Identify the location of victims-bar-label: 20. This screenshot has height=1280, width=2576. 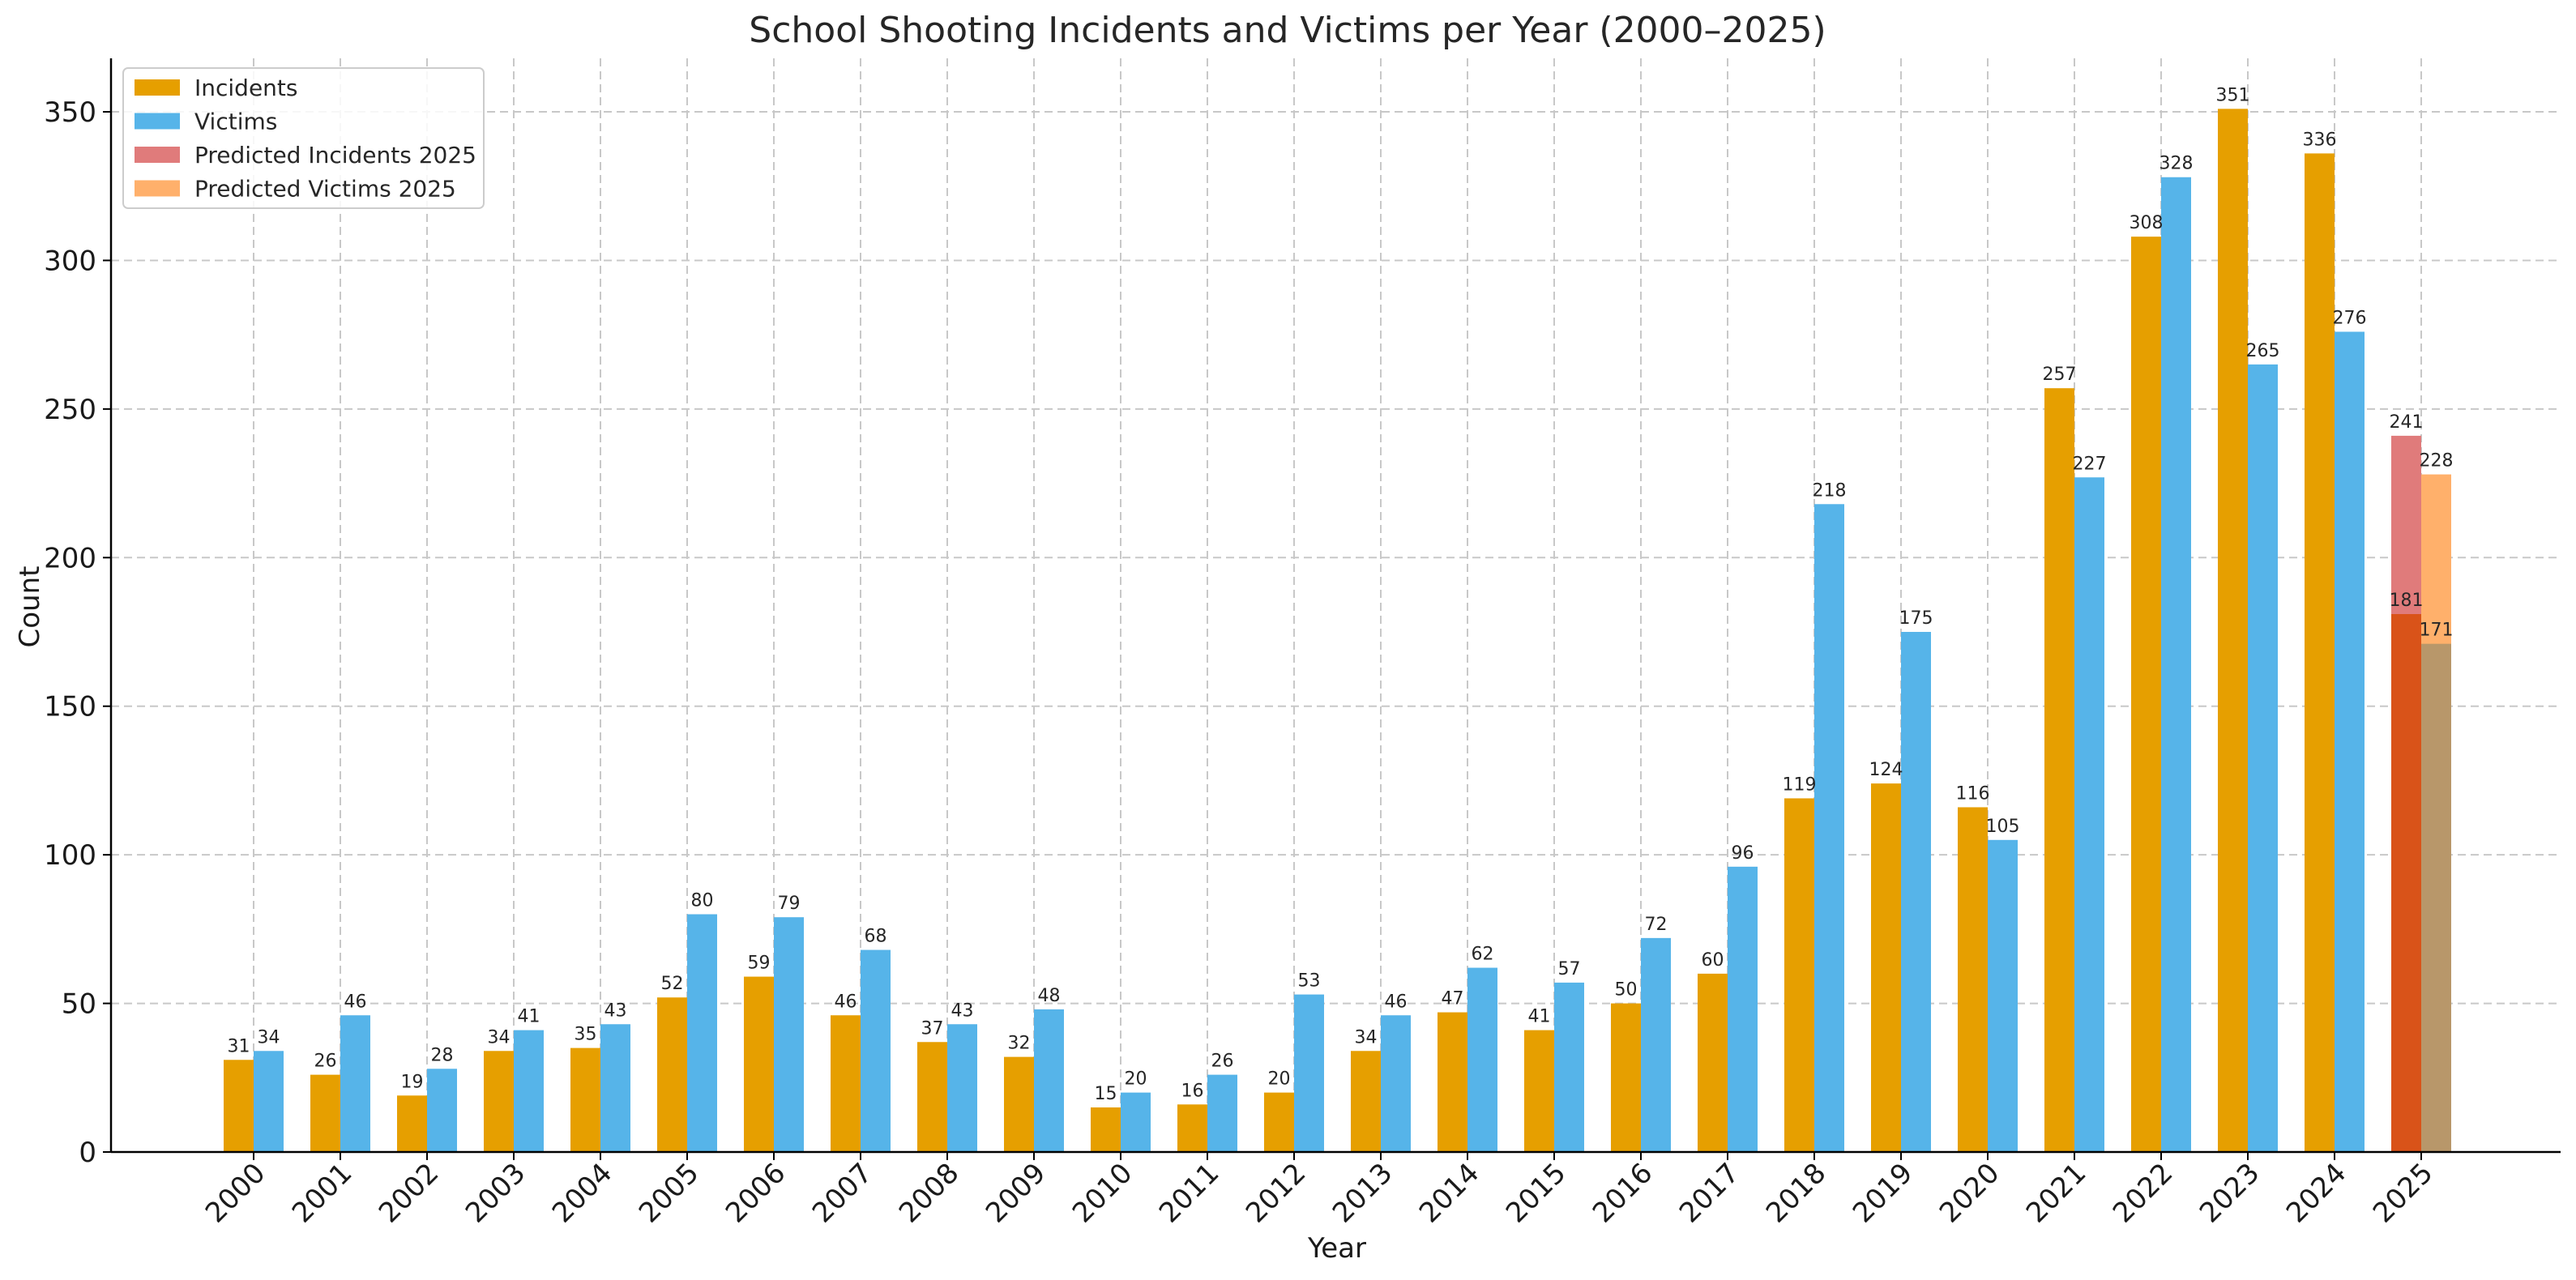
(1136, 1079).